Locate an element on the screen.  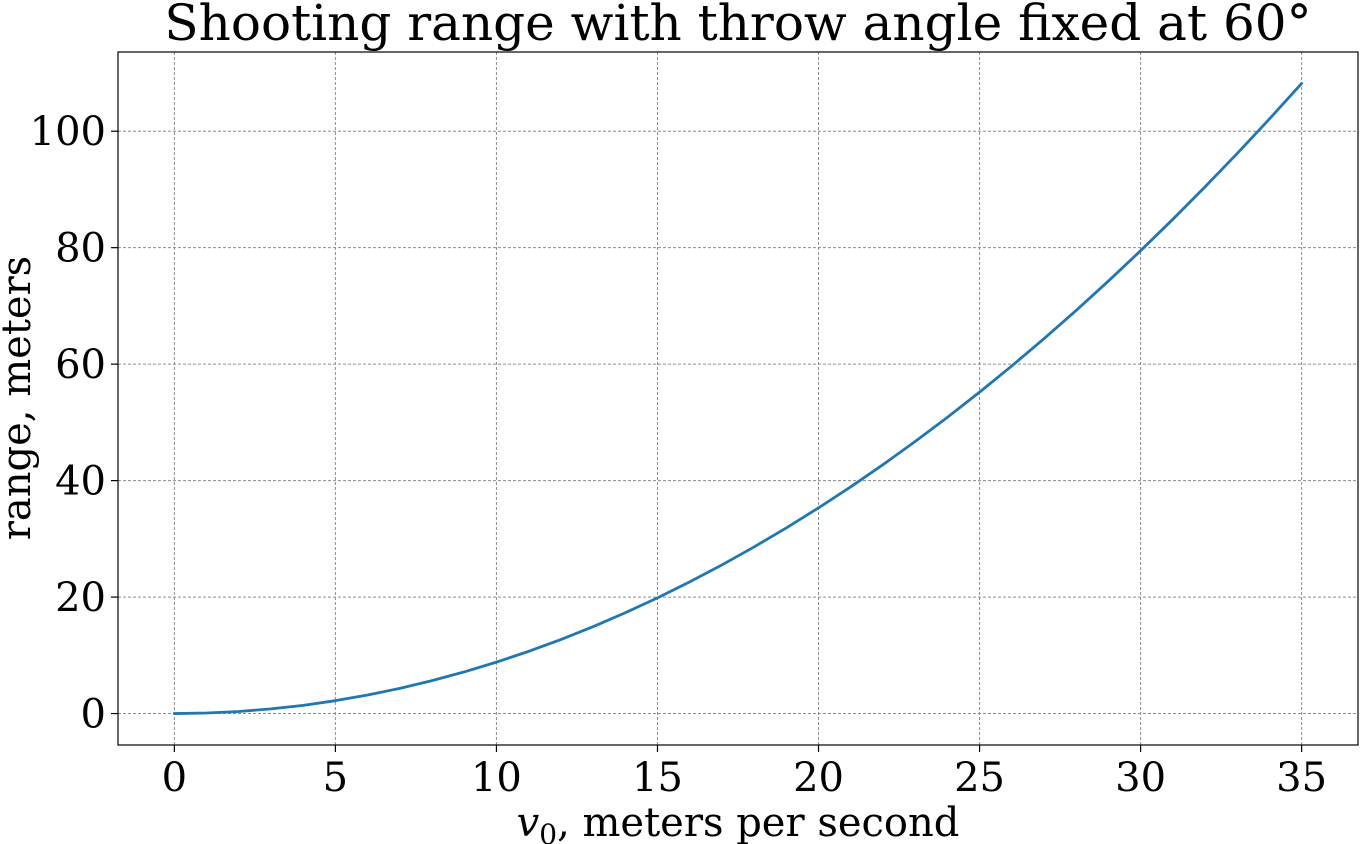
y-tick-label: 20 is located at coordinates (80, 598).